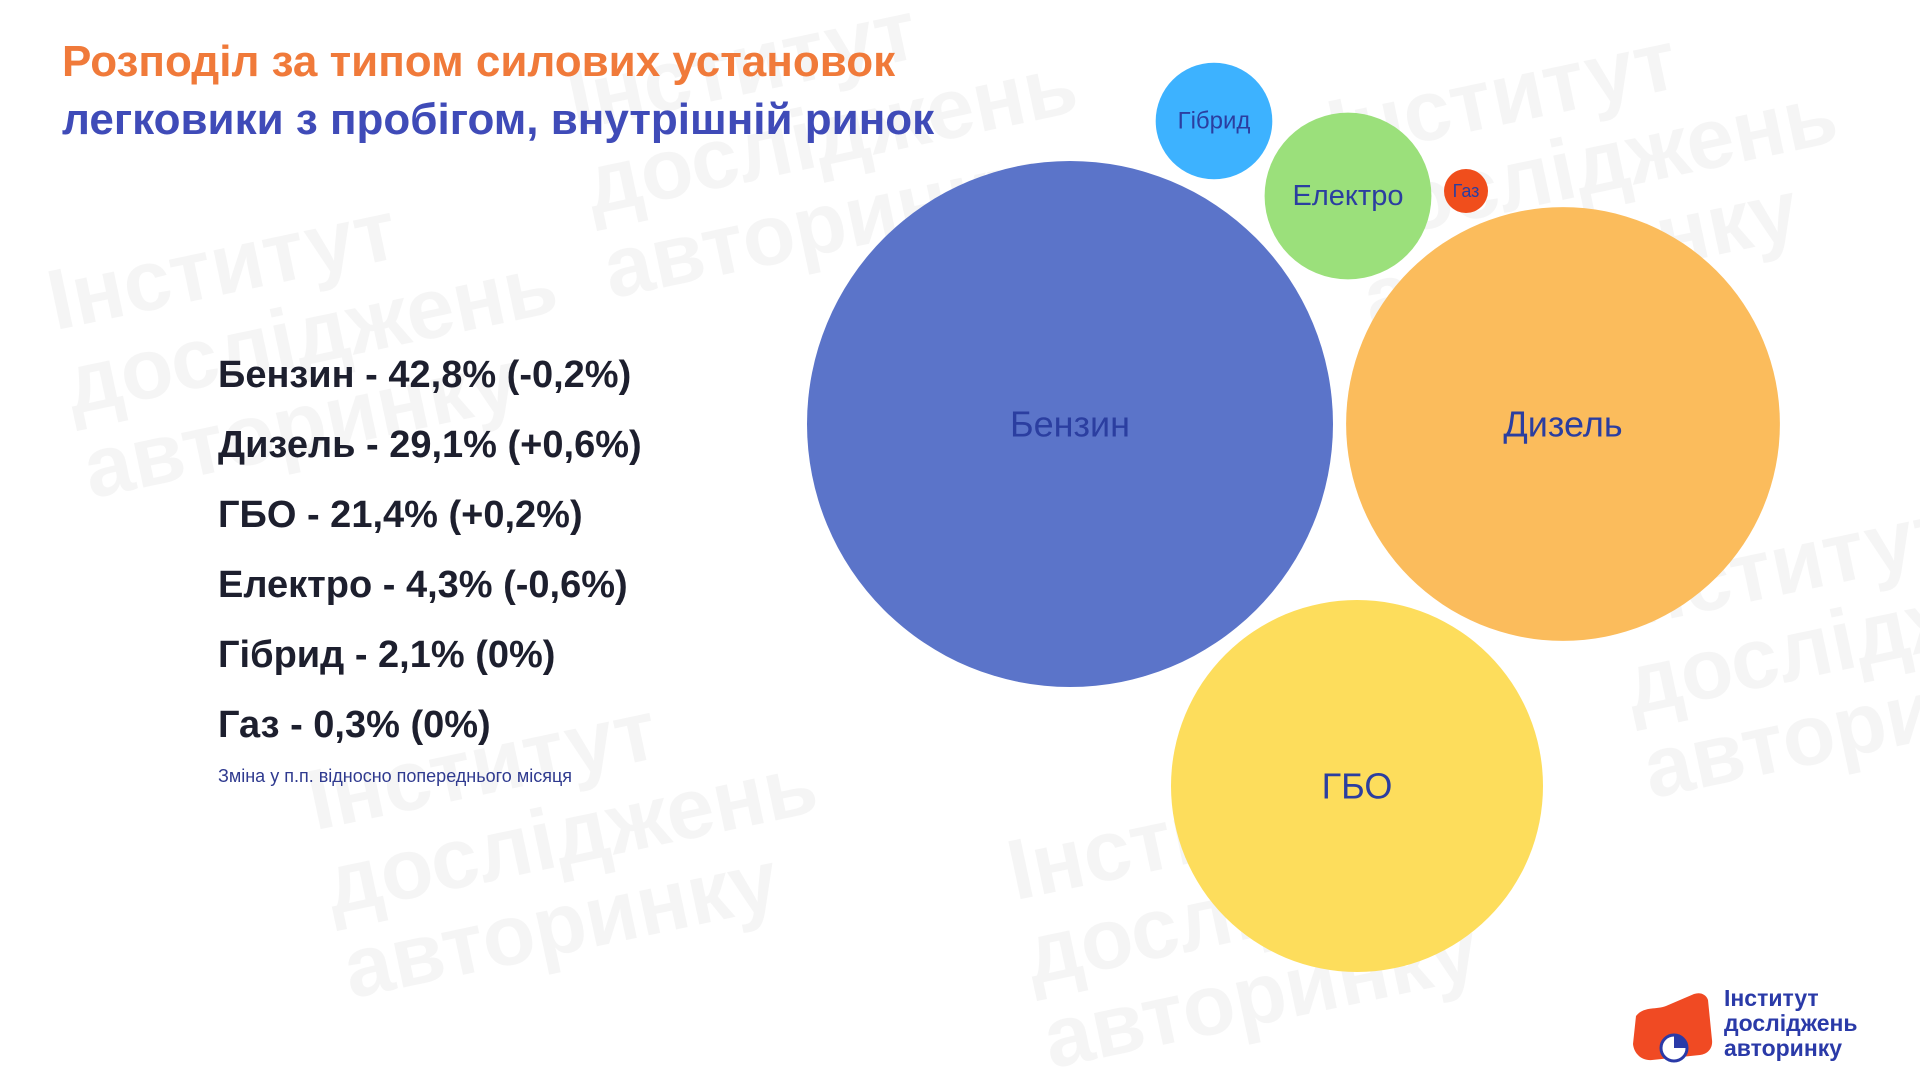 This screenshot has width=1920, height=1080. Describe the element at coordinates (354, 725) in the screenshot. I see `legend-item-gaz: Газ - 0,3% (0%)` at that location.